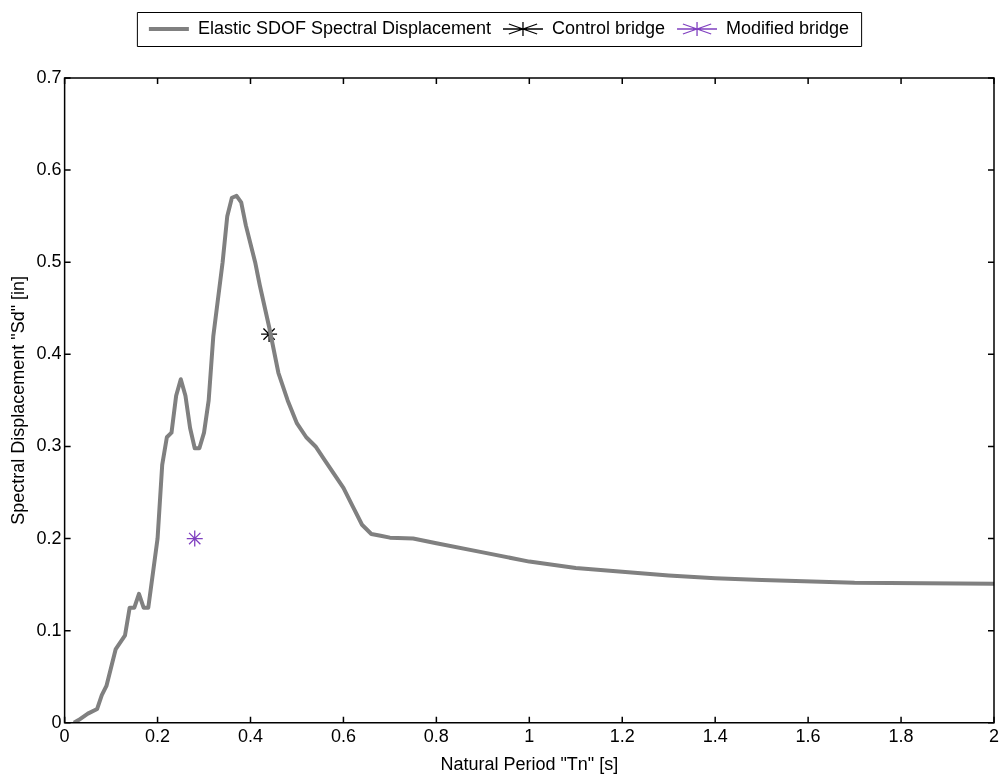 The height and width of the screenshot is (784, 1006). Describe the element at coordinates (17, 400) in the screenshot. I see `y-axis-title: Spectral Displacement "Sd" [in]` at that location.